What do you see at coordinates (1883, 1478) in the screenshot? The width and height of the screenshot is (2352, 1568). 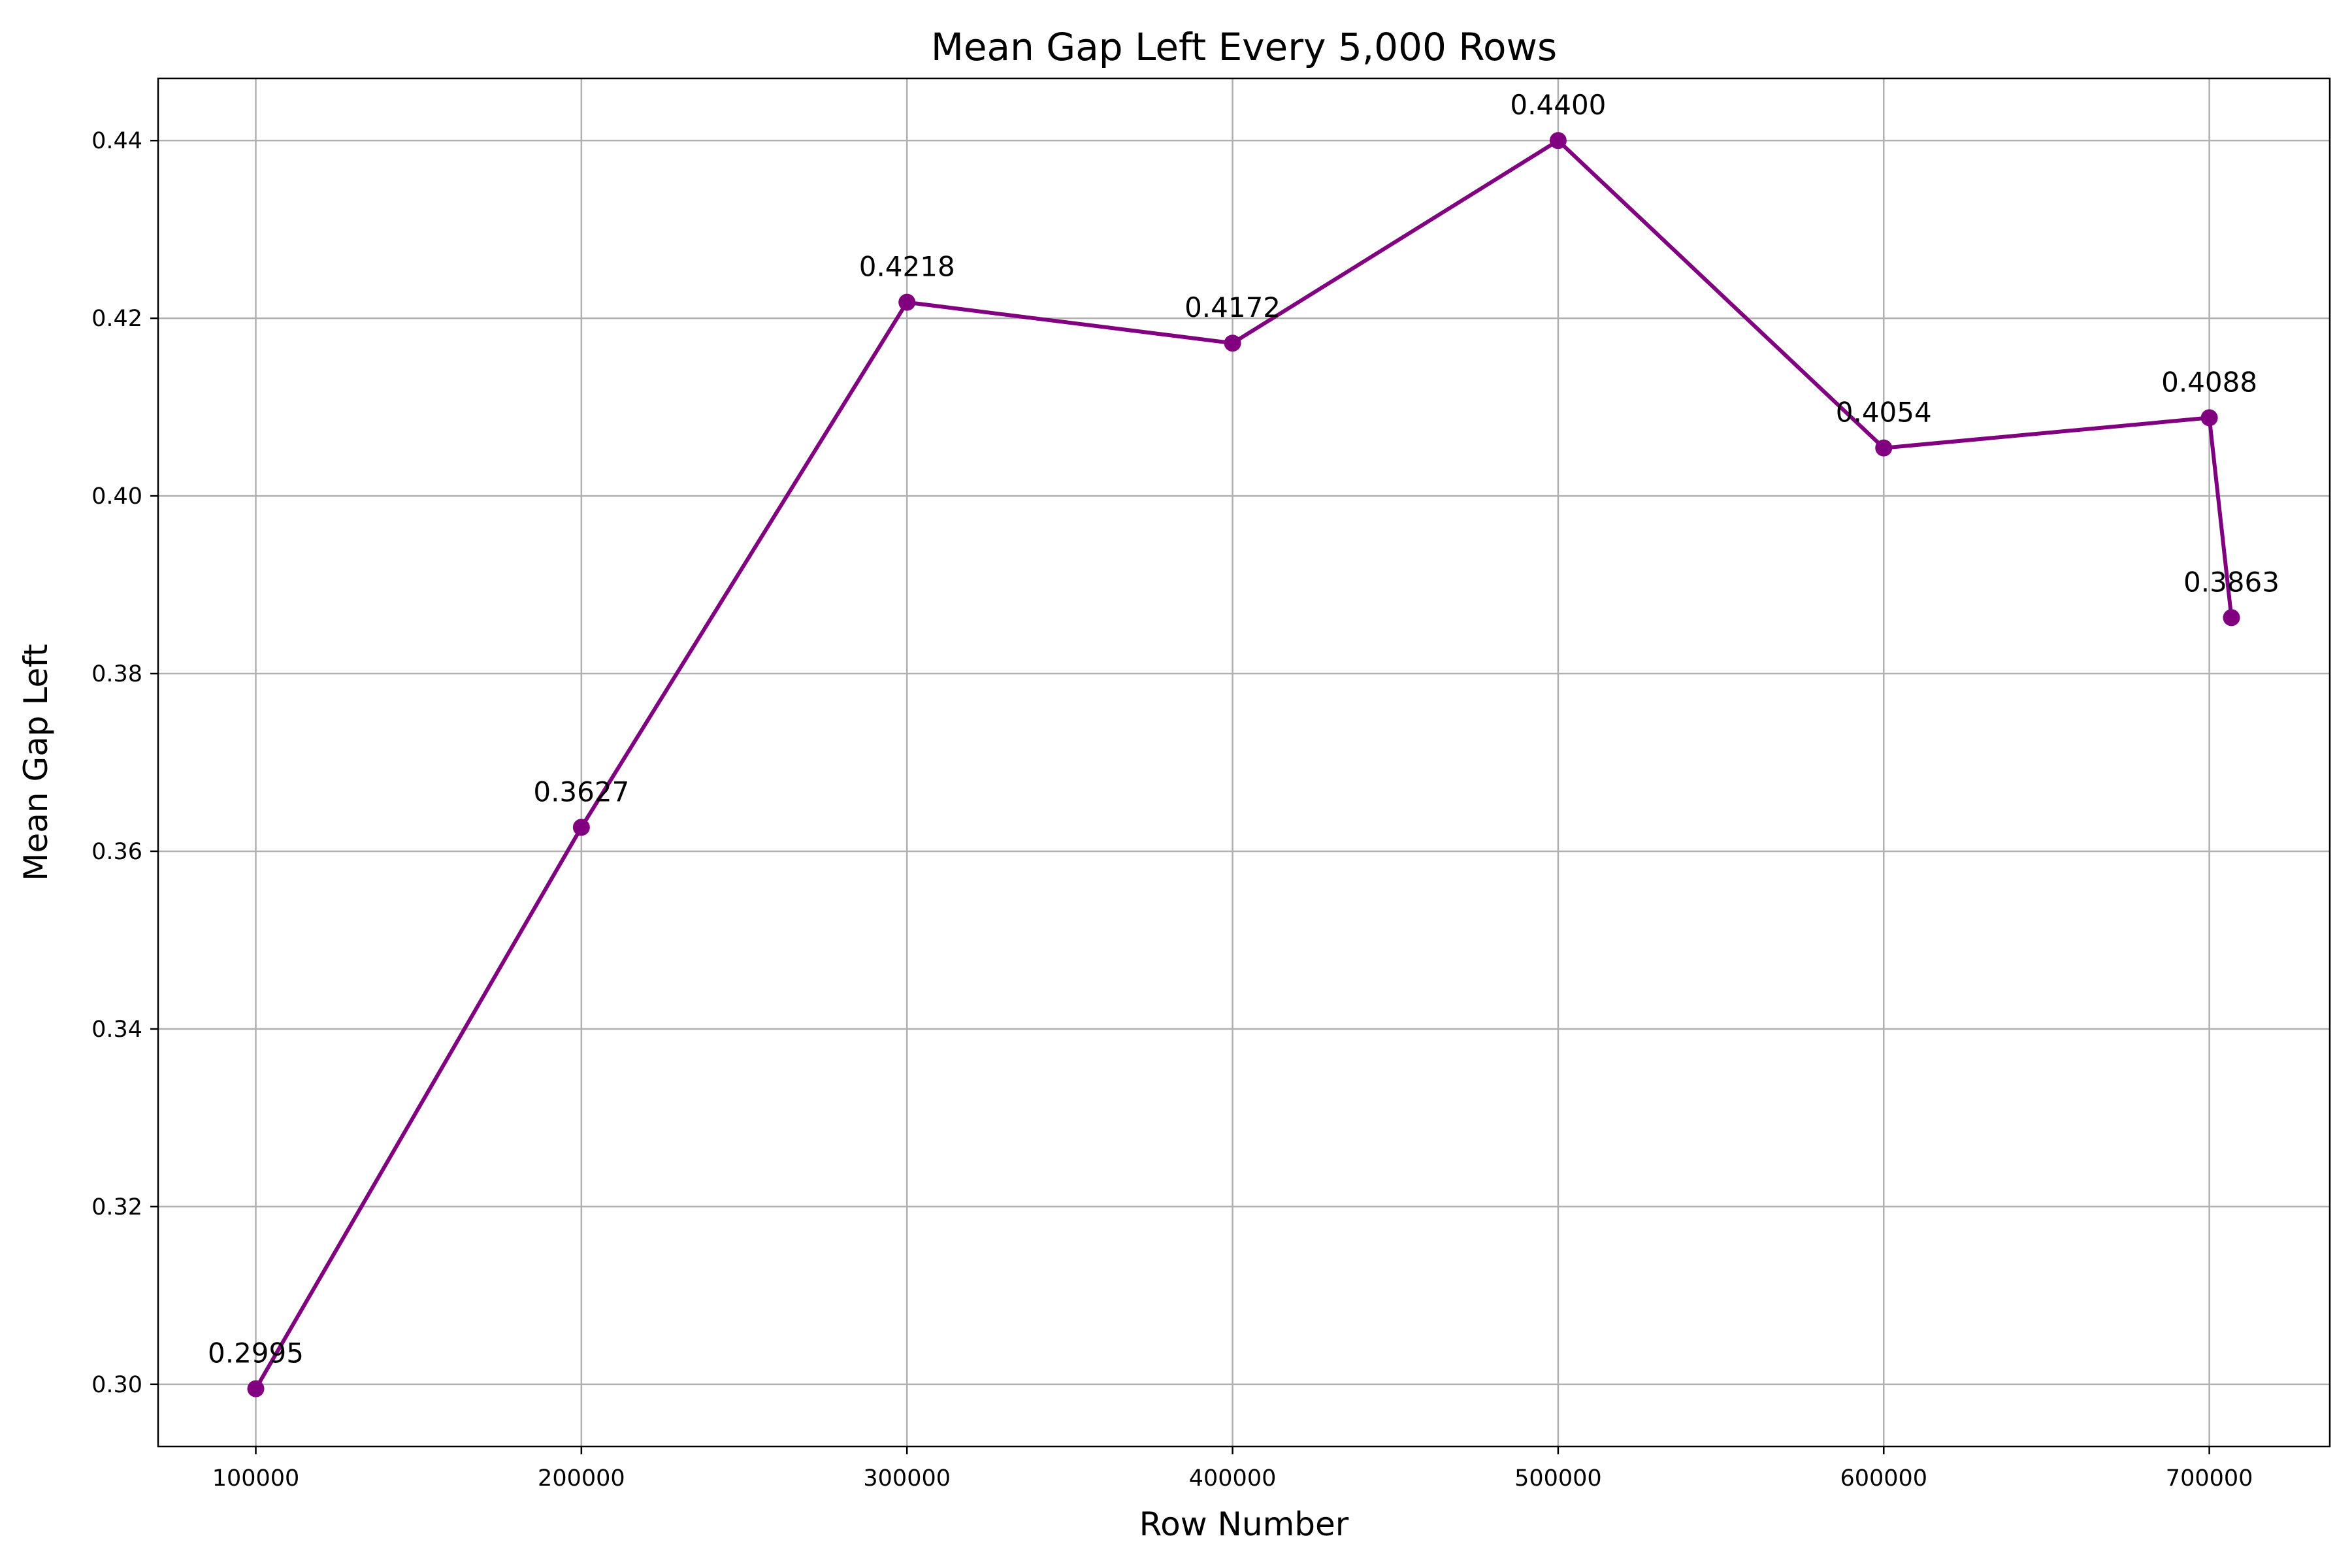 I see `x-tick-label: 600000` at bounding box center [1883, 1478].